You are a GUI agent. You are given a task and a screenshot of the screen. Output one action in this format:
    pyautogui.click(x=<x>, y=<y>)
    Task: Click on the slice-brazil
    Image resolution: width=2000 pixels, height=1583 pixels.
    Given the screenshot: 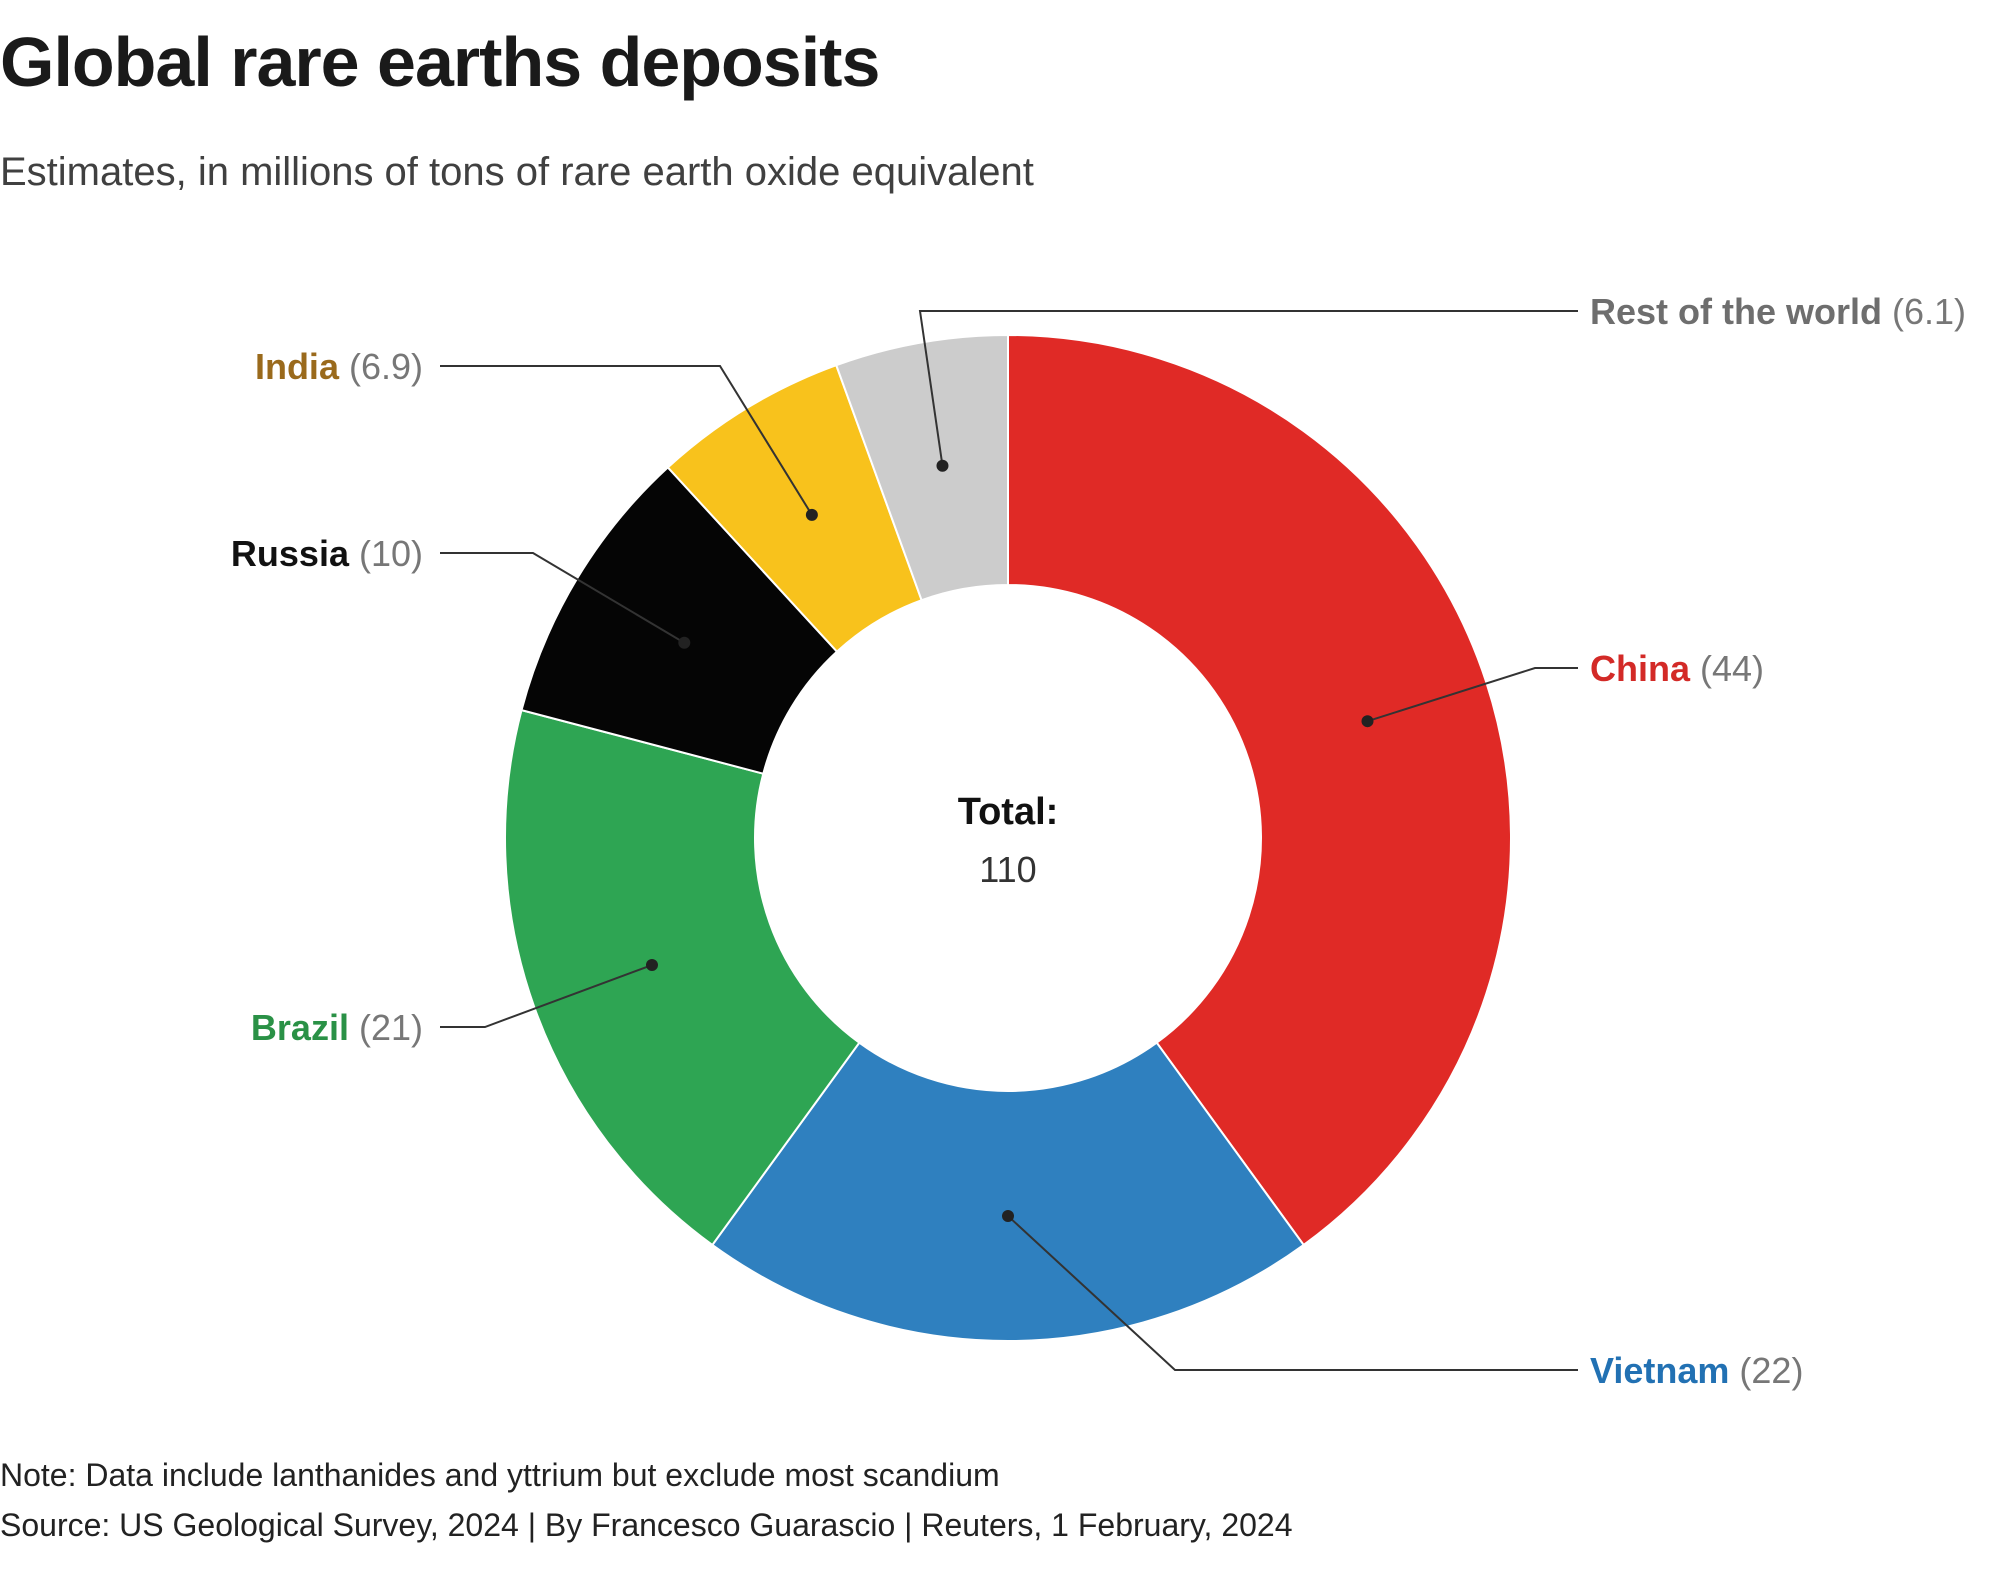 What is the action you would take?
    pyautogui.click(x=682, y=977)
    